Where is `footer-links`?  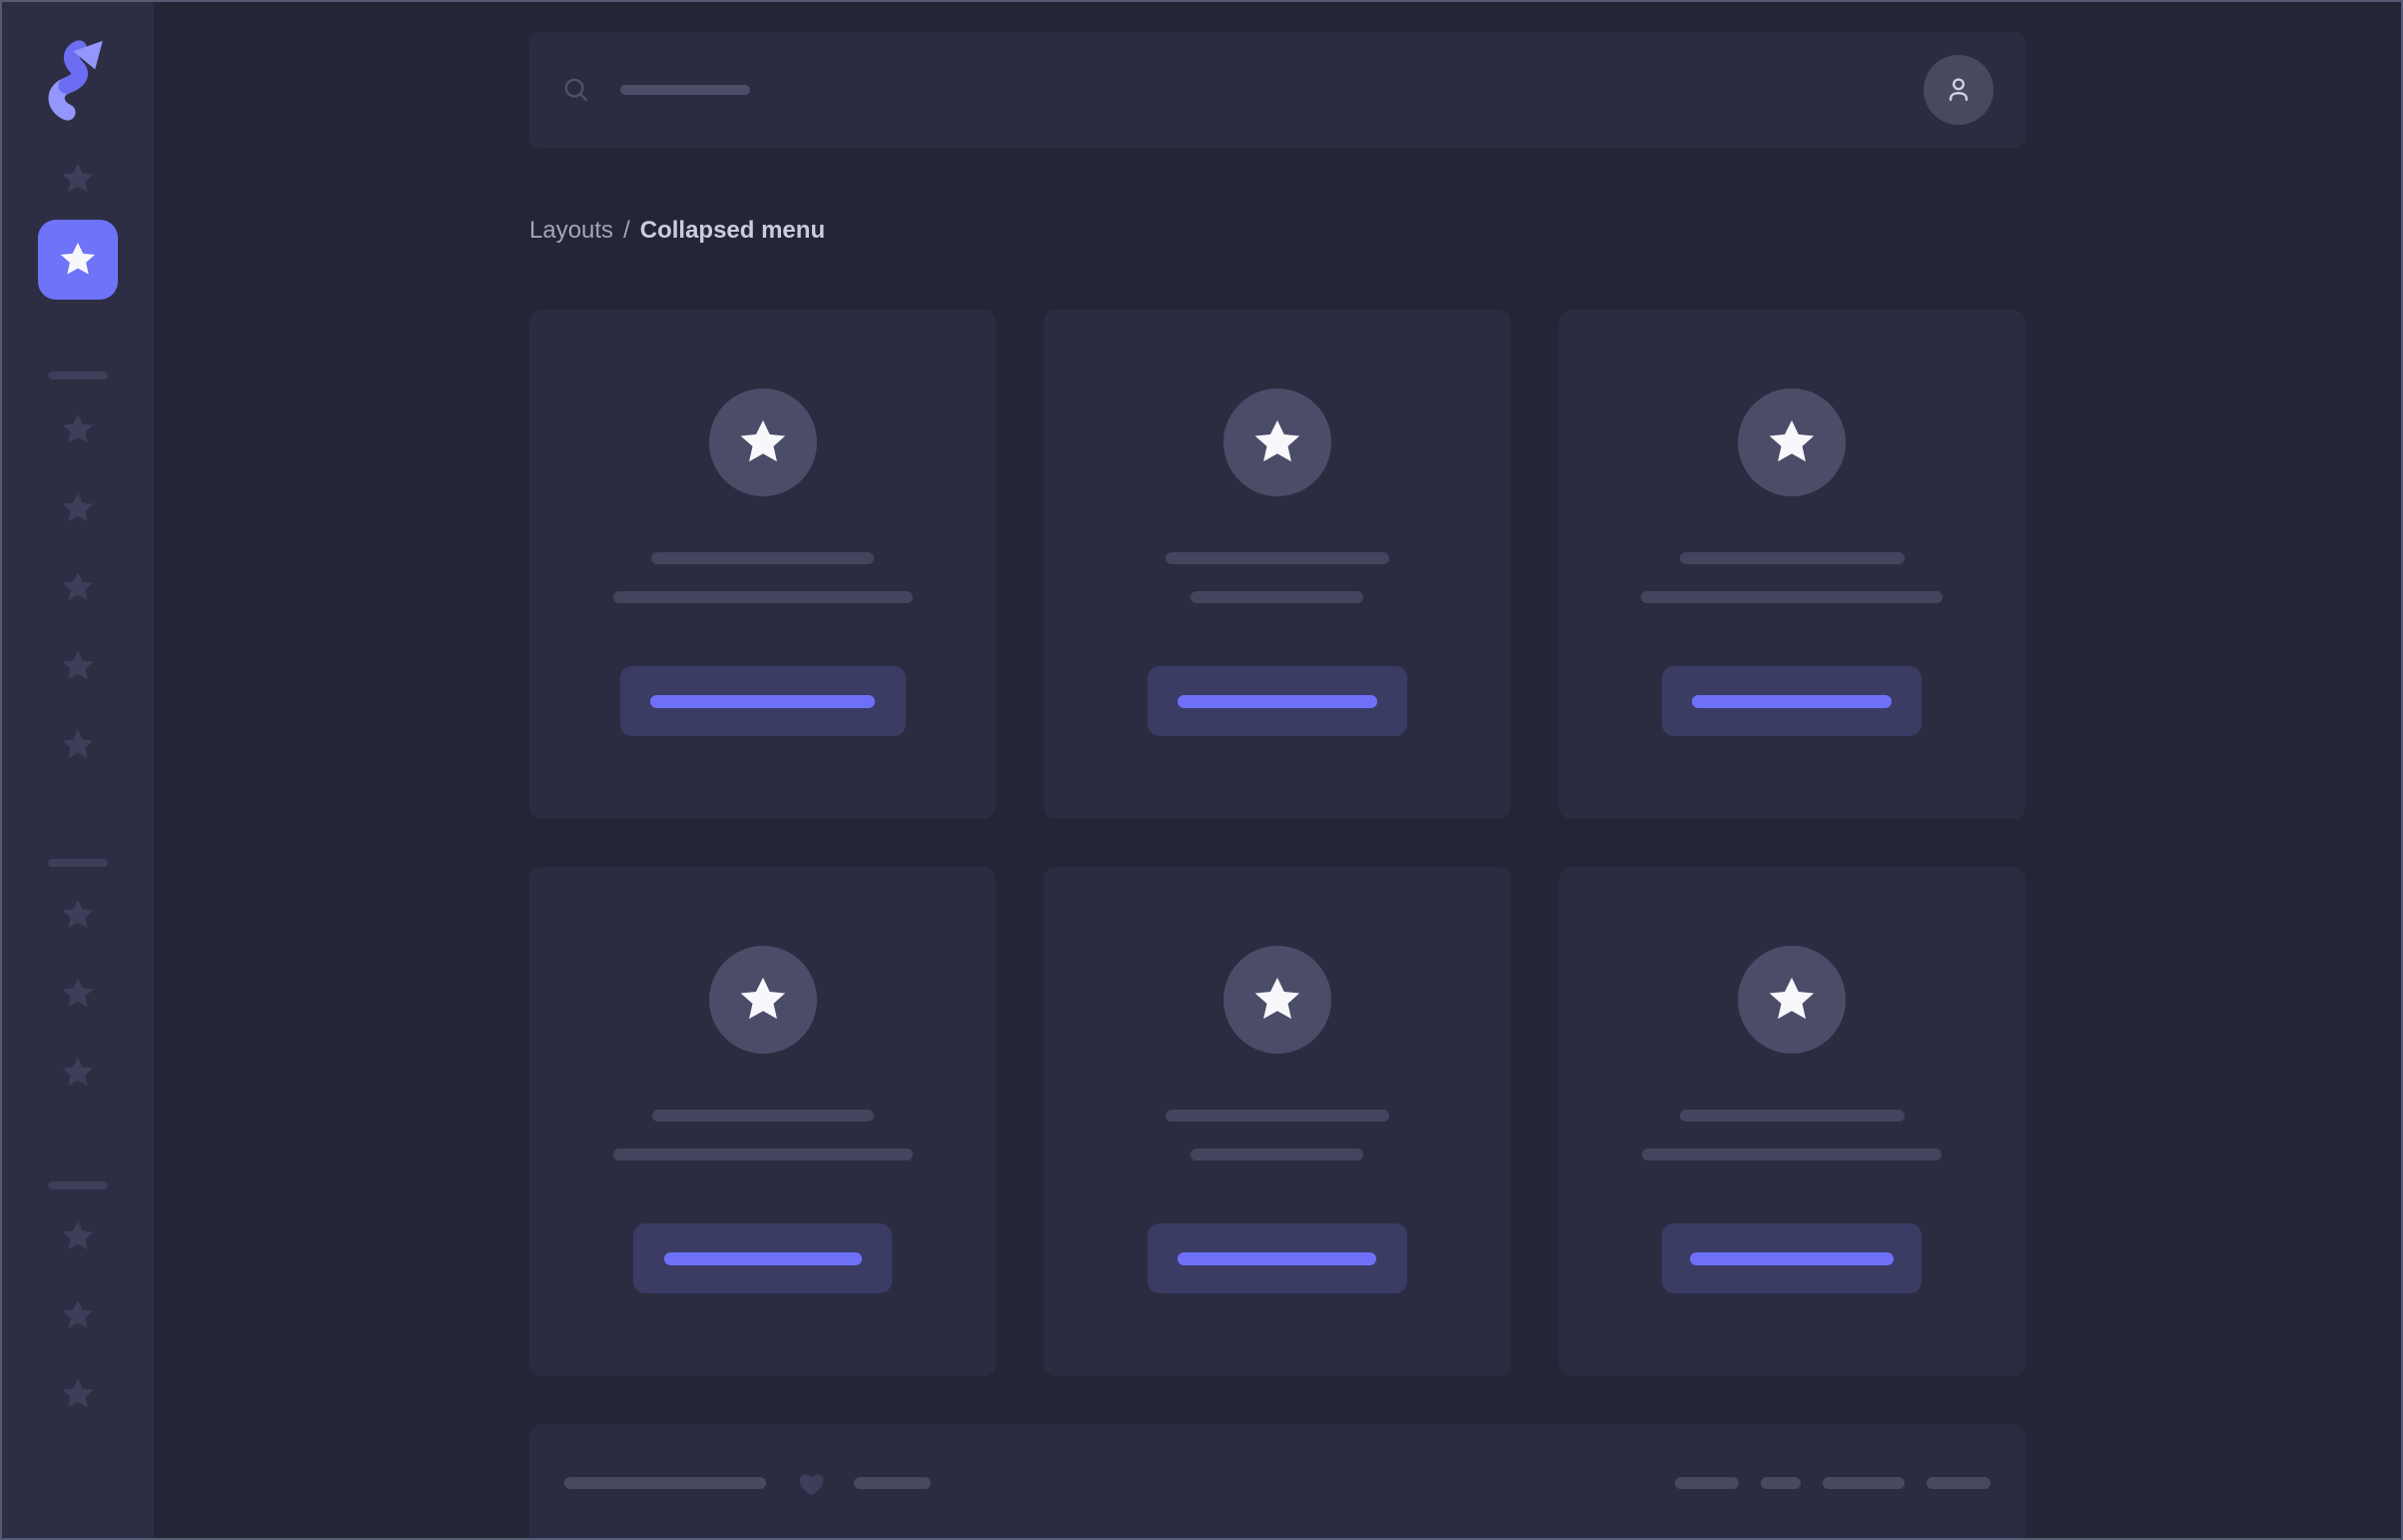
footer-links is located at coordinates (1833, 1483).